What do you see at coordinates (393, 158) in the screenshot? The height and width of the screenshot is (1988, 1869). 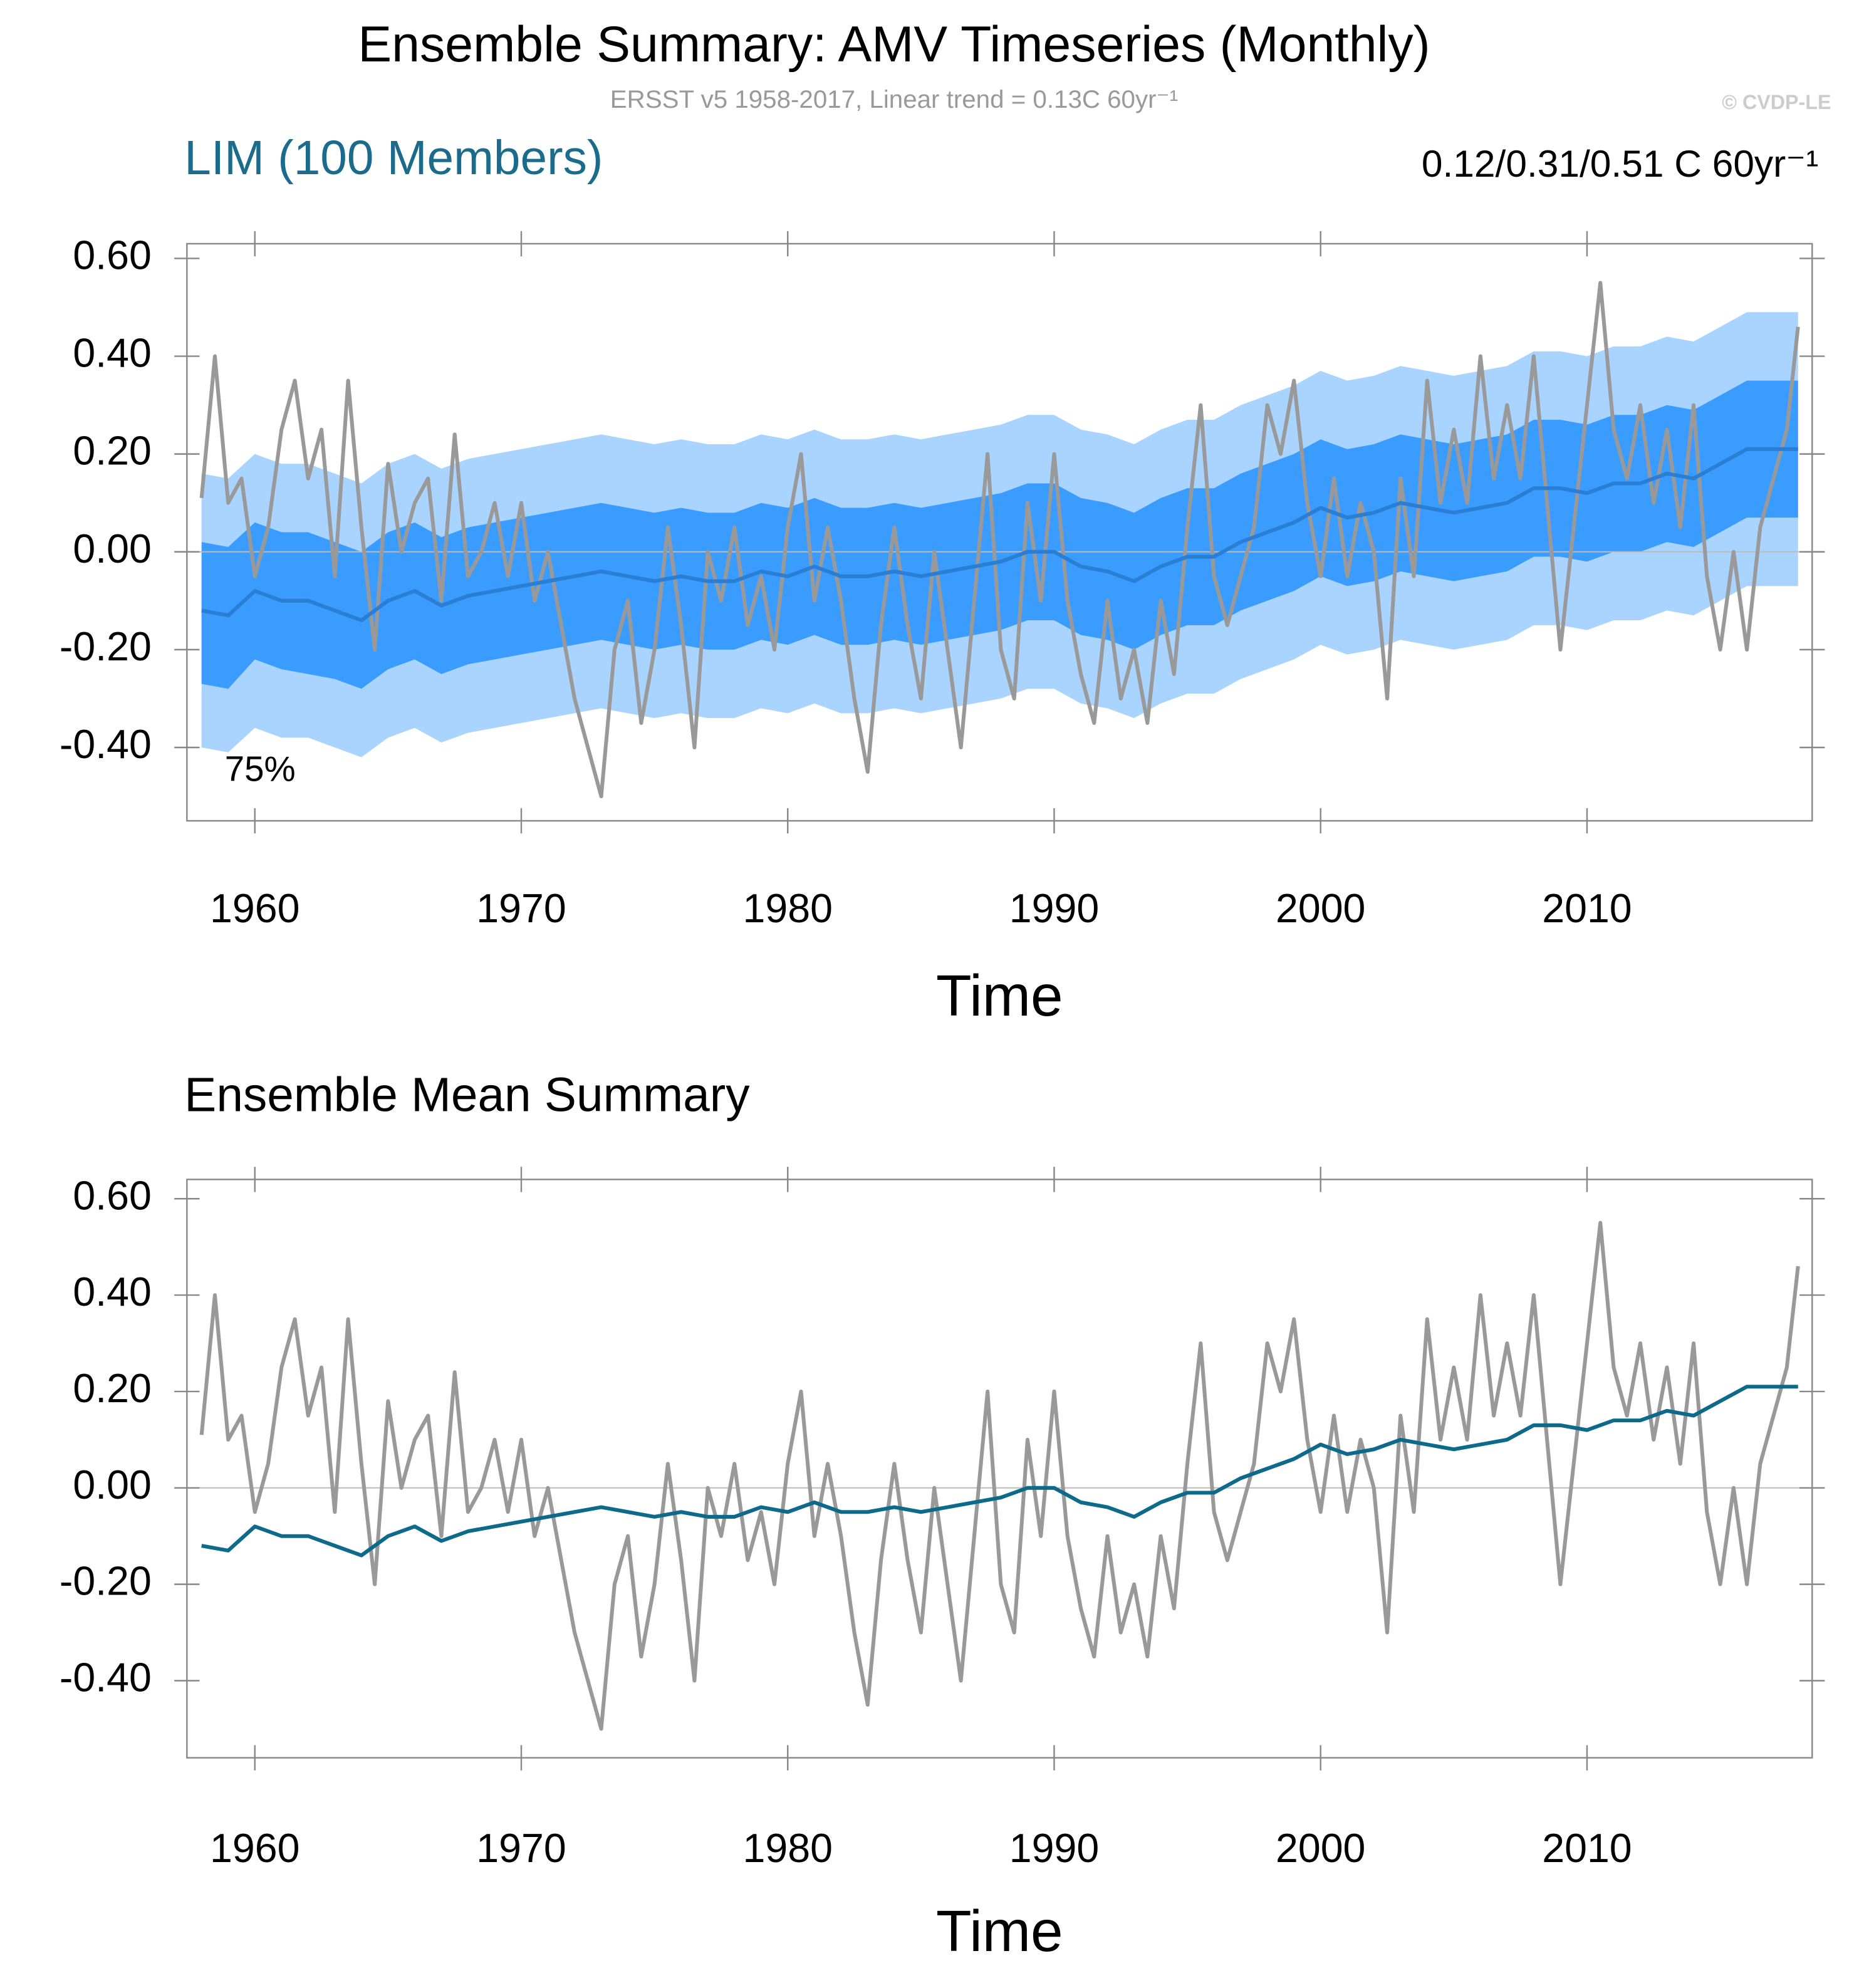 I see `panel-title: LIM (100 Members)` at bounding box center [393, 158].